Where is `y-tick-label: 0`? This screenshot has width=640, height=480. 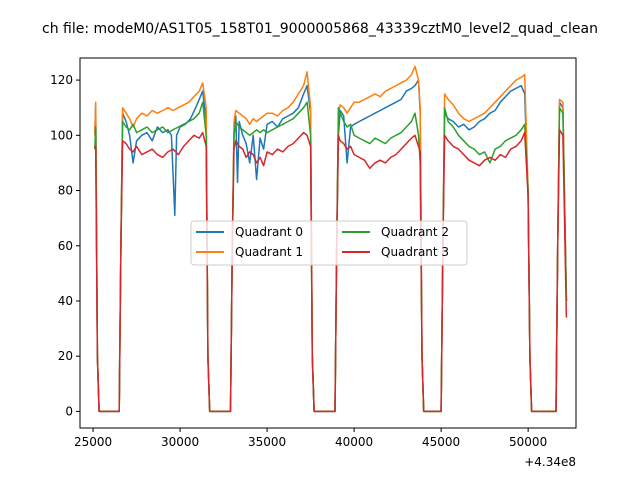 y-tick-label: 0 is located at coordinates (69, 411).